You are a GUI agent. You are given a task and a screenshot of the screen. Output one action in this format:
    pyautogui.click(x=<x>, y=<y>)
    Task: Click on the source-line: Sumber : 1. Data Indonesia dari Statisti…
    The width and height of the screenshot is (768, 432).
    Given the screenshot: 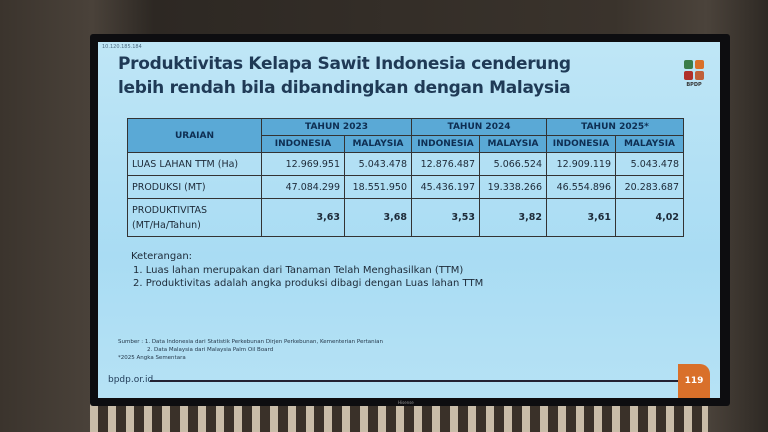 What is the action you would take?
    pyautogui.click(x=250, y=342)
    